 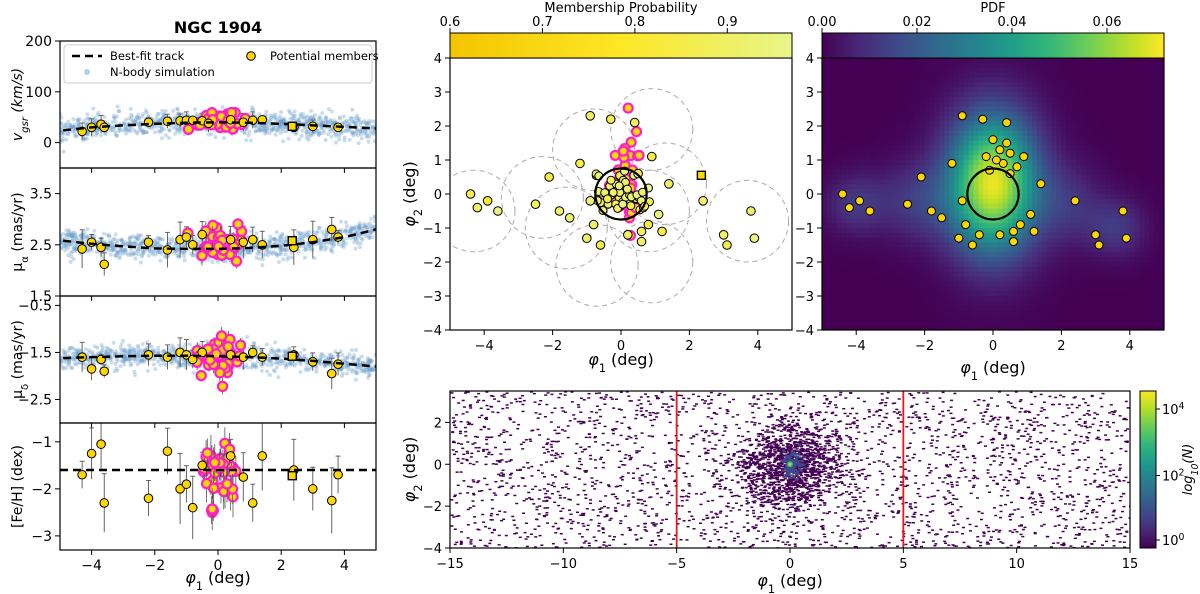 What do you see at coordinates (292, 475) in the screenshot?
I see `square-marker` at bounding box center [292, 475].